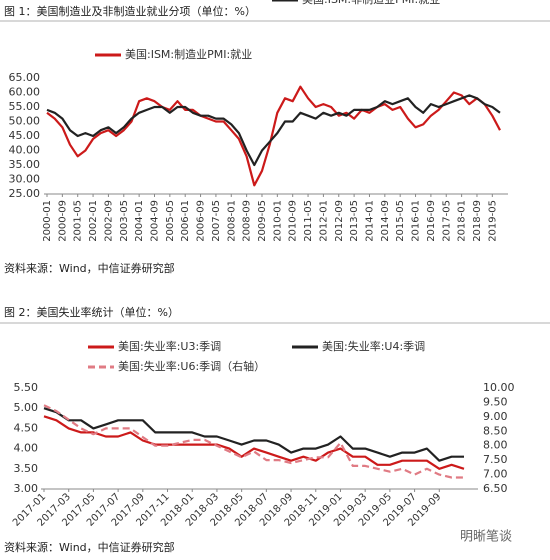  I want to click on x-tick-label: 2014-09, so click(385, 221).